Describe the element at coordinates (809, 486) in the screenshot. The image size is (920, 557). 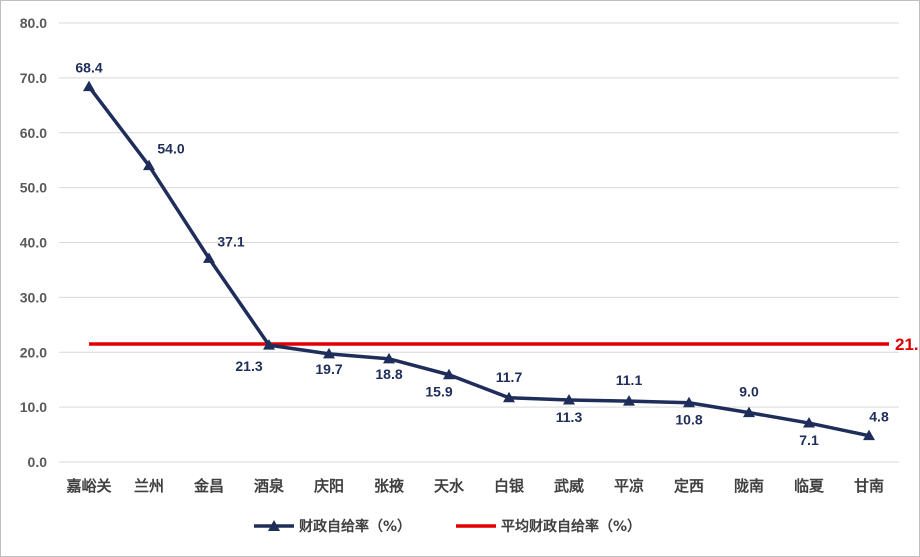
I see `x-tick-label: 临夏` at that location.